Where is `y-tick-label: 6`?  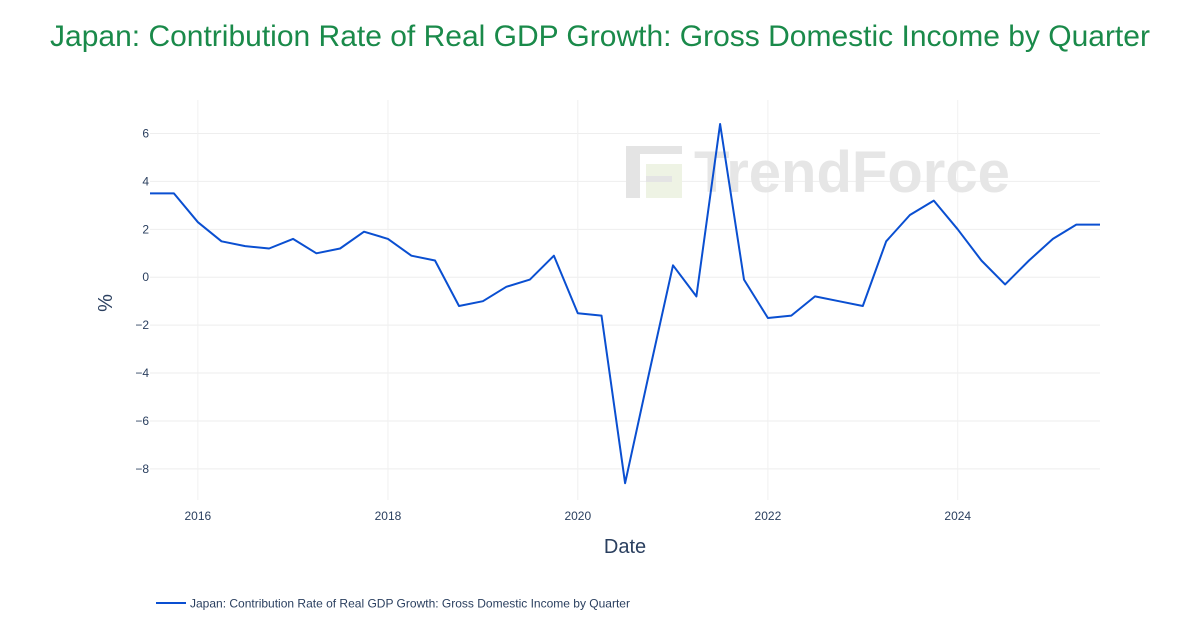
y-tick-label: 6 is located at coordinates (145, 134).